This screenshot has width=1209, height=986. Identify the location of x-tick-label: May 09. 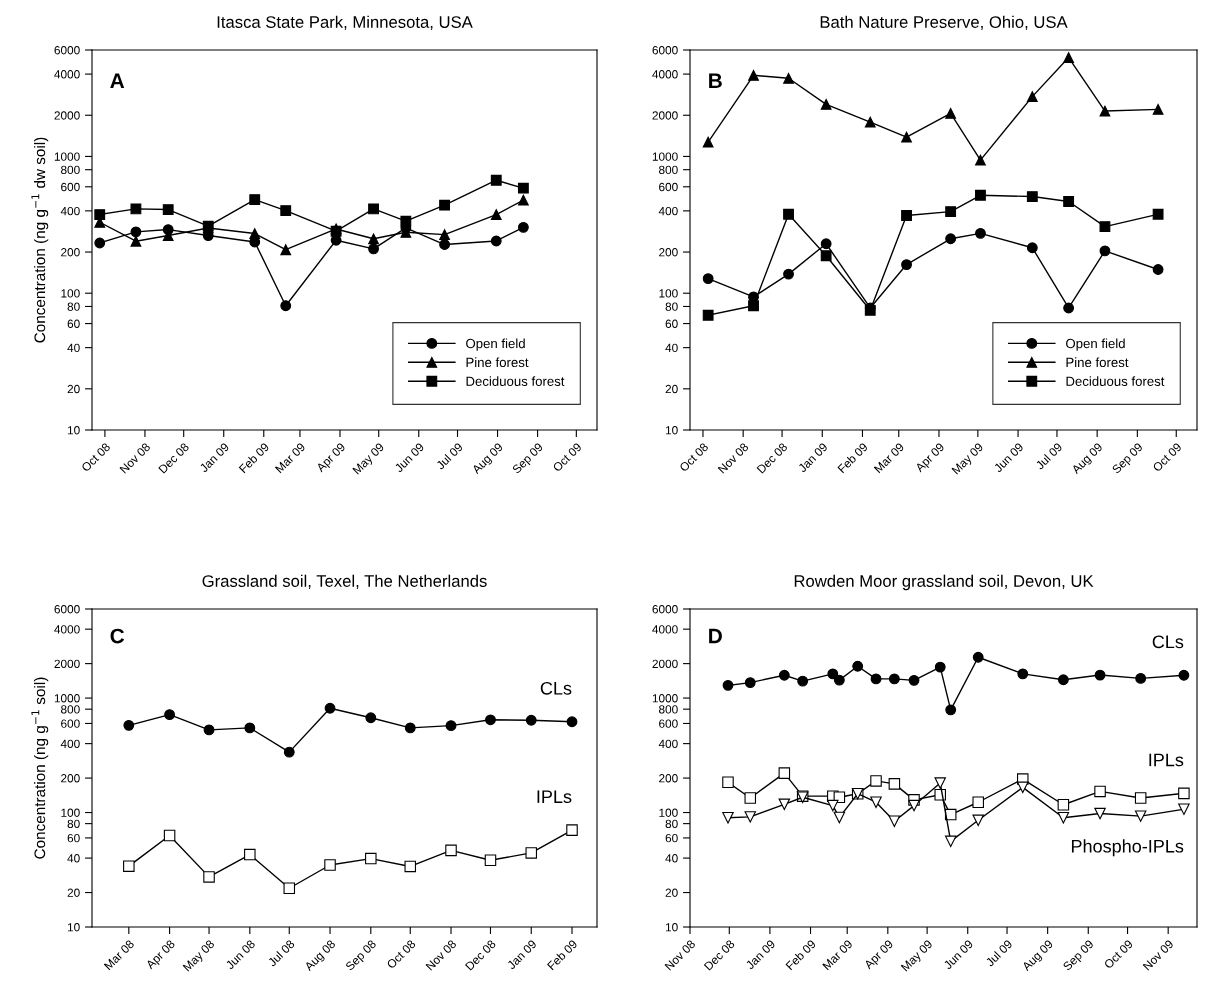
(968, 459).